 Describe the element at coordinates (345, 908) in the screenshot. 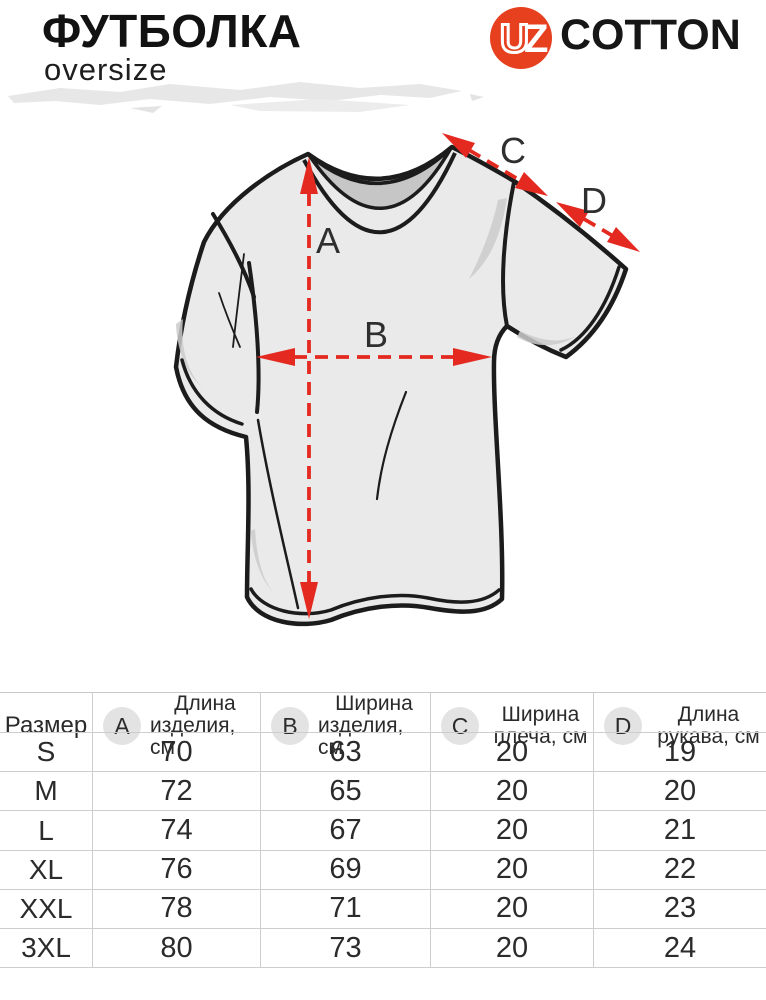

I see `table-cell: 71` at that location.